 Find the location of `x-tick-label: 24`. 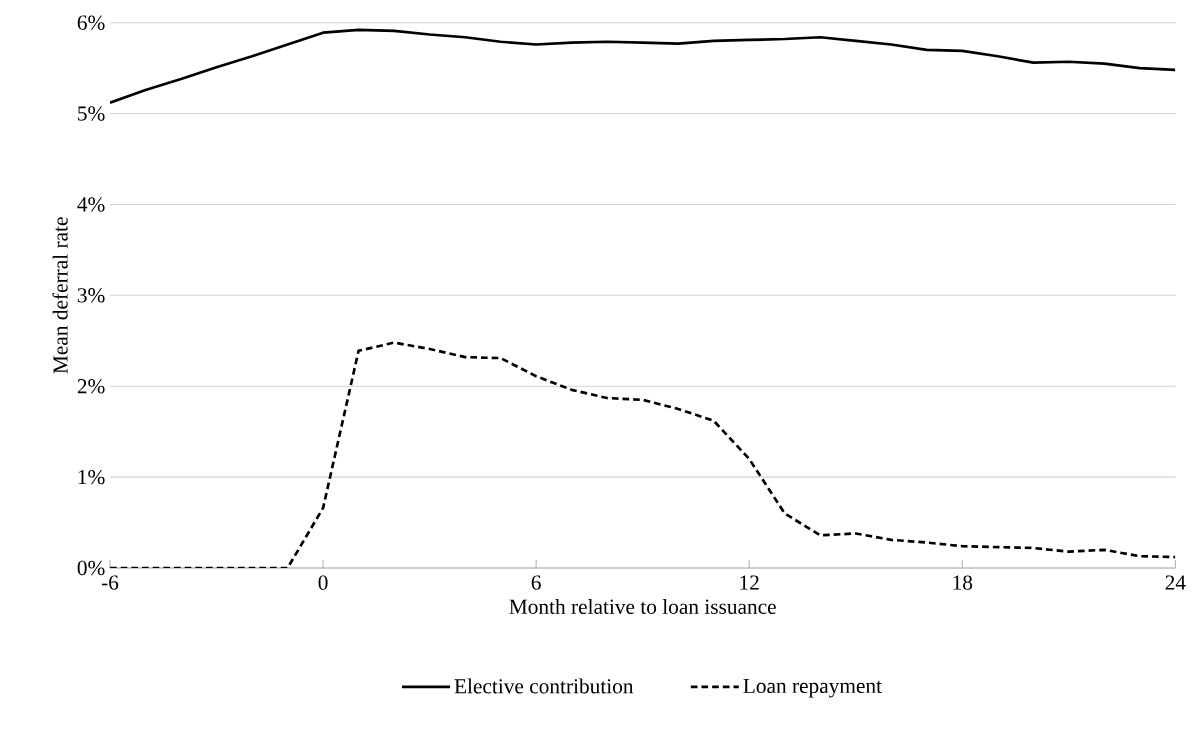

x-tick-label: 24 is located at coordinates (1175, 582).